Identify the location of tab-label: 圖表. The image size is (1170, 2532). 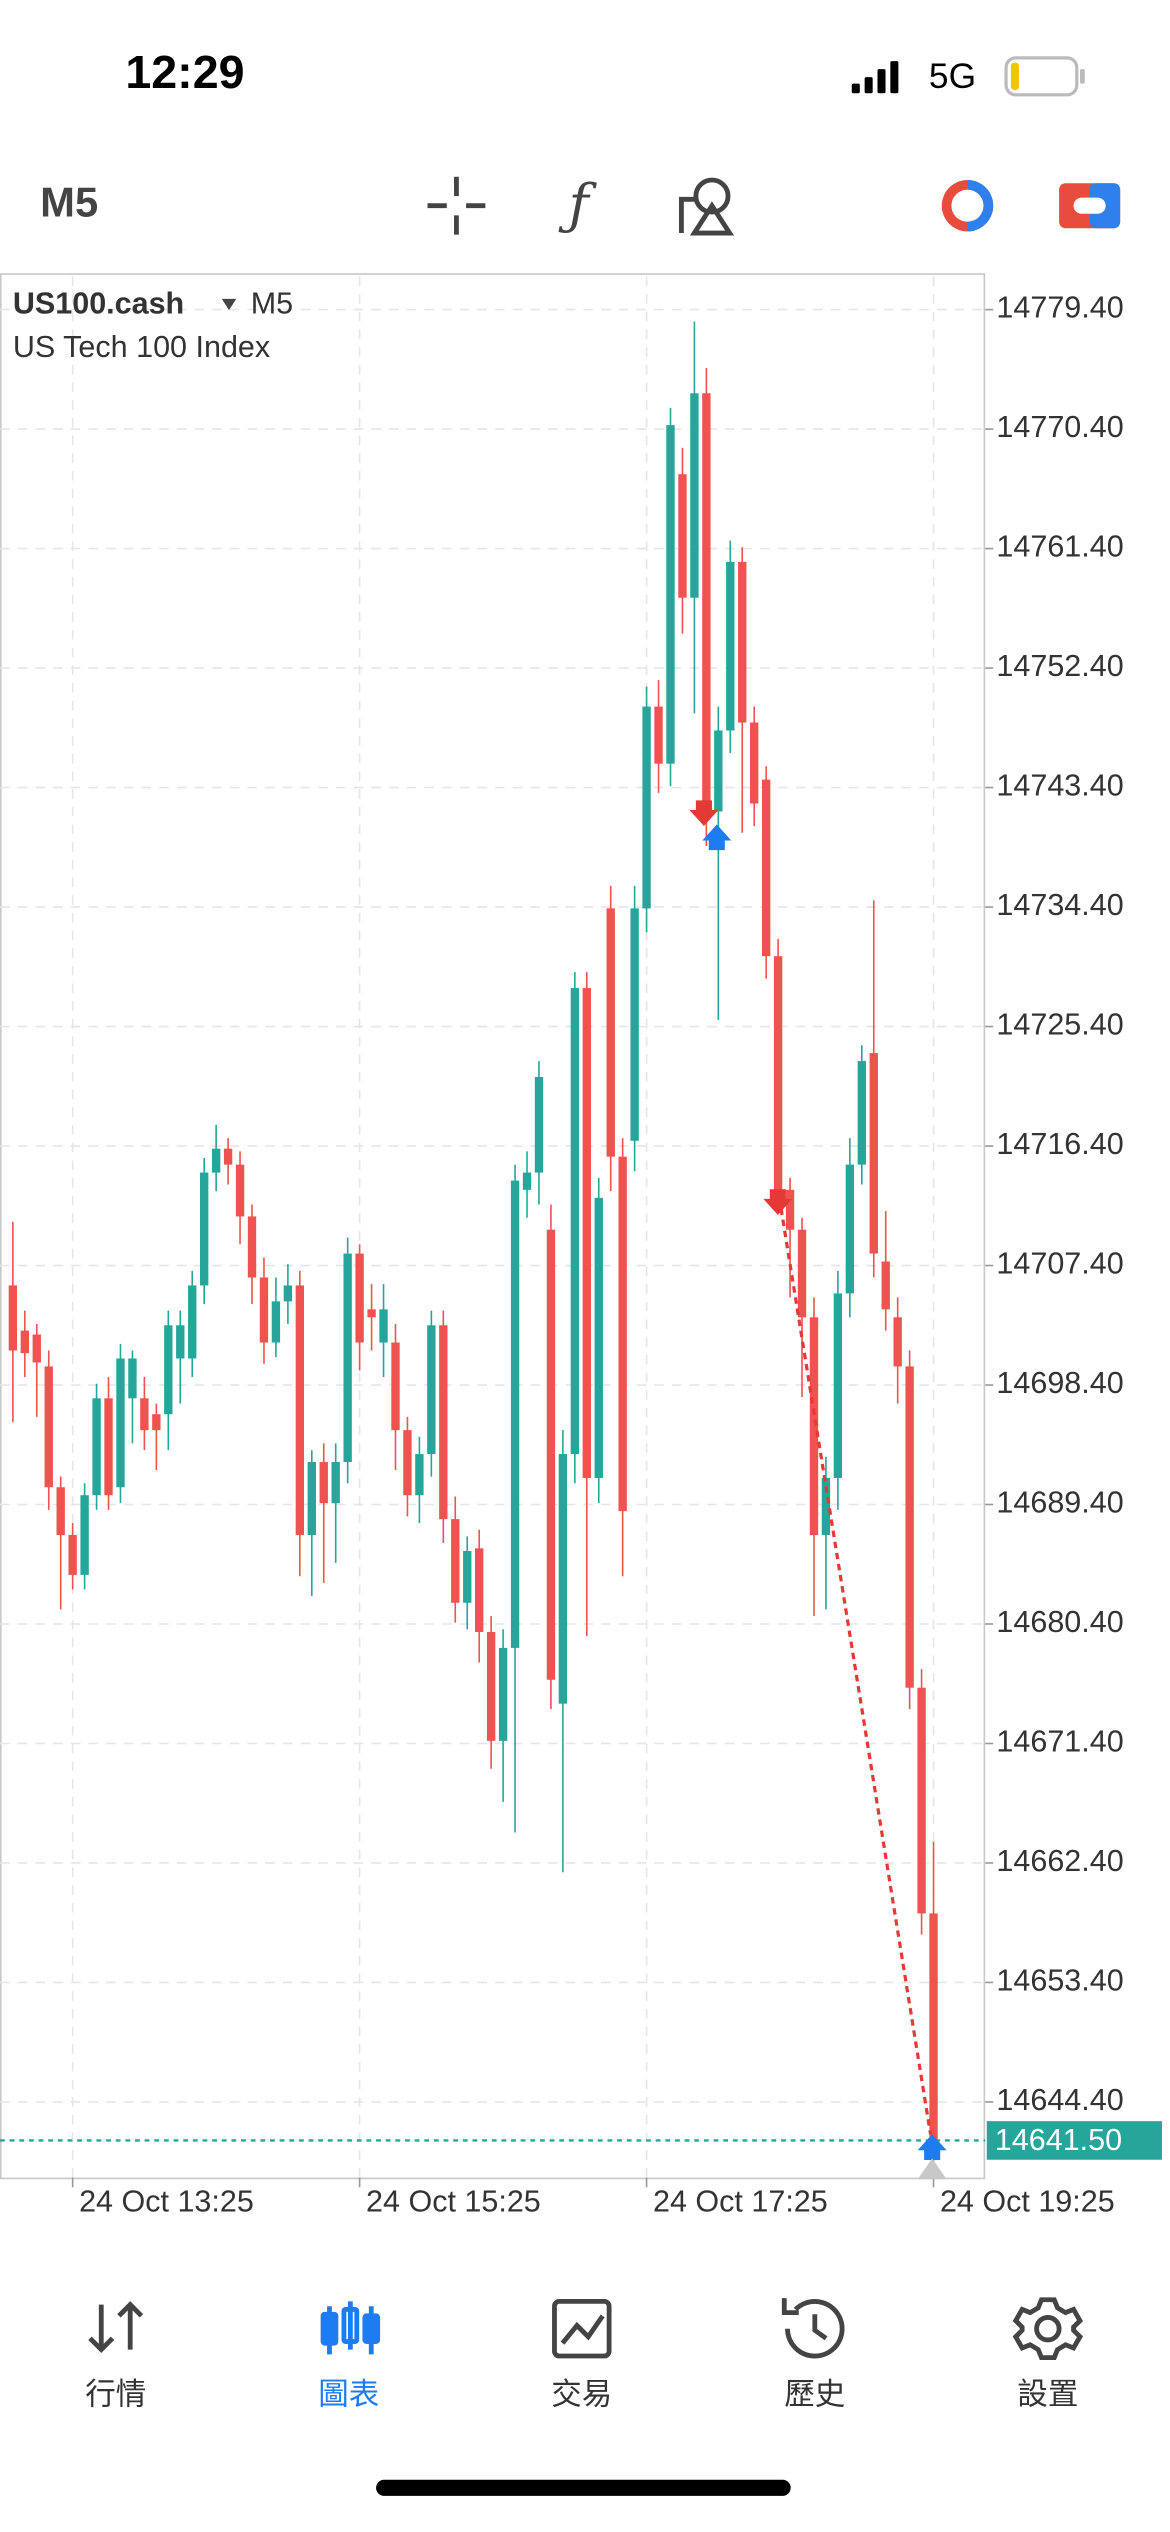
(348, 2394).